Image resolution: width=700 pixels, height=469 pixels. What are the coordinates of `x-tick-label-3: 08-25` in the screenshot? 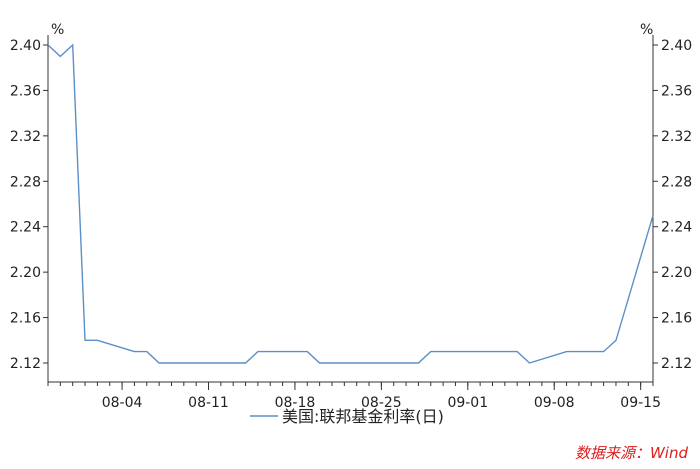 It's located at (381, 403).